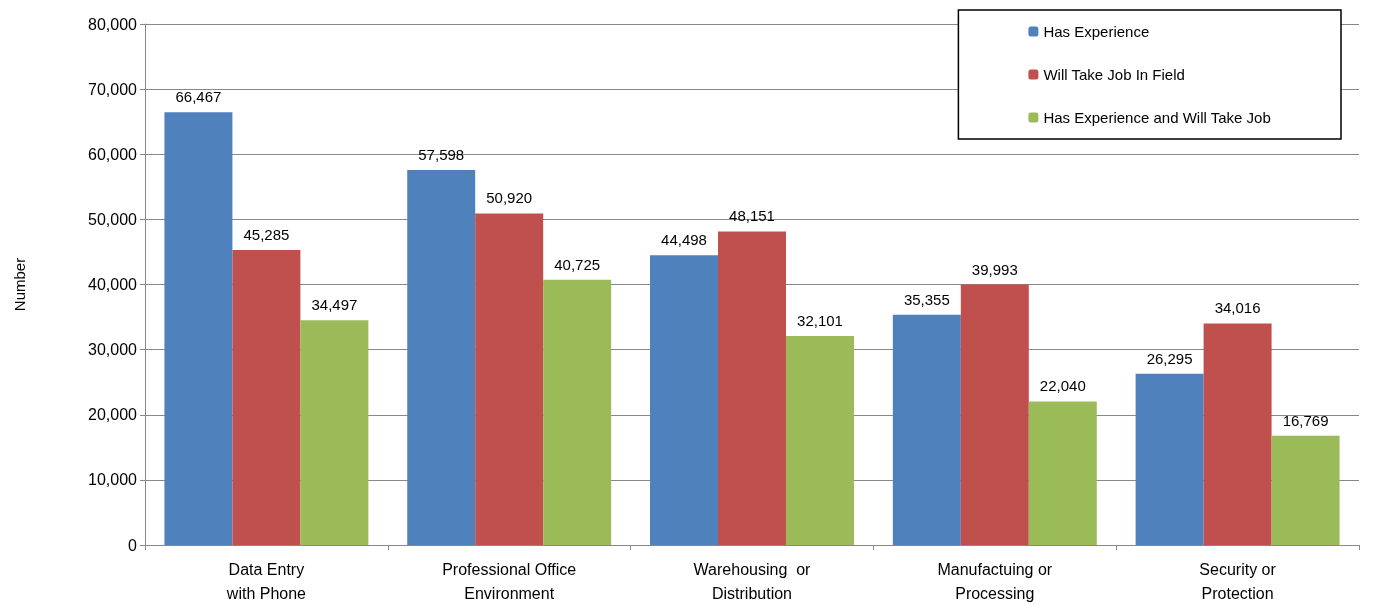 This screenshot has height=605, width=1381. What do you see at coordinates (1062, 386) in the screenshot?
I see `data-label: 22,040` at bounding box center [1062, 386].